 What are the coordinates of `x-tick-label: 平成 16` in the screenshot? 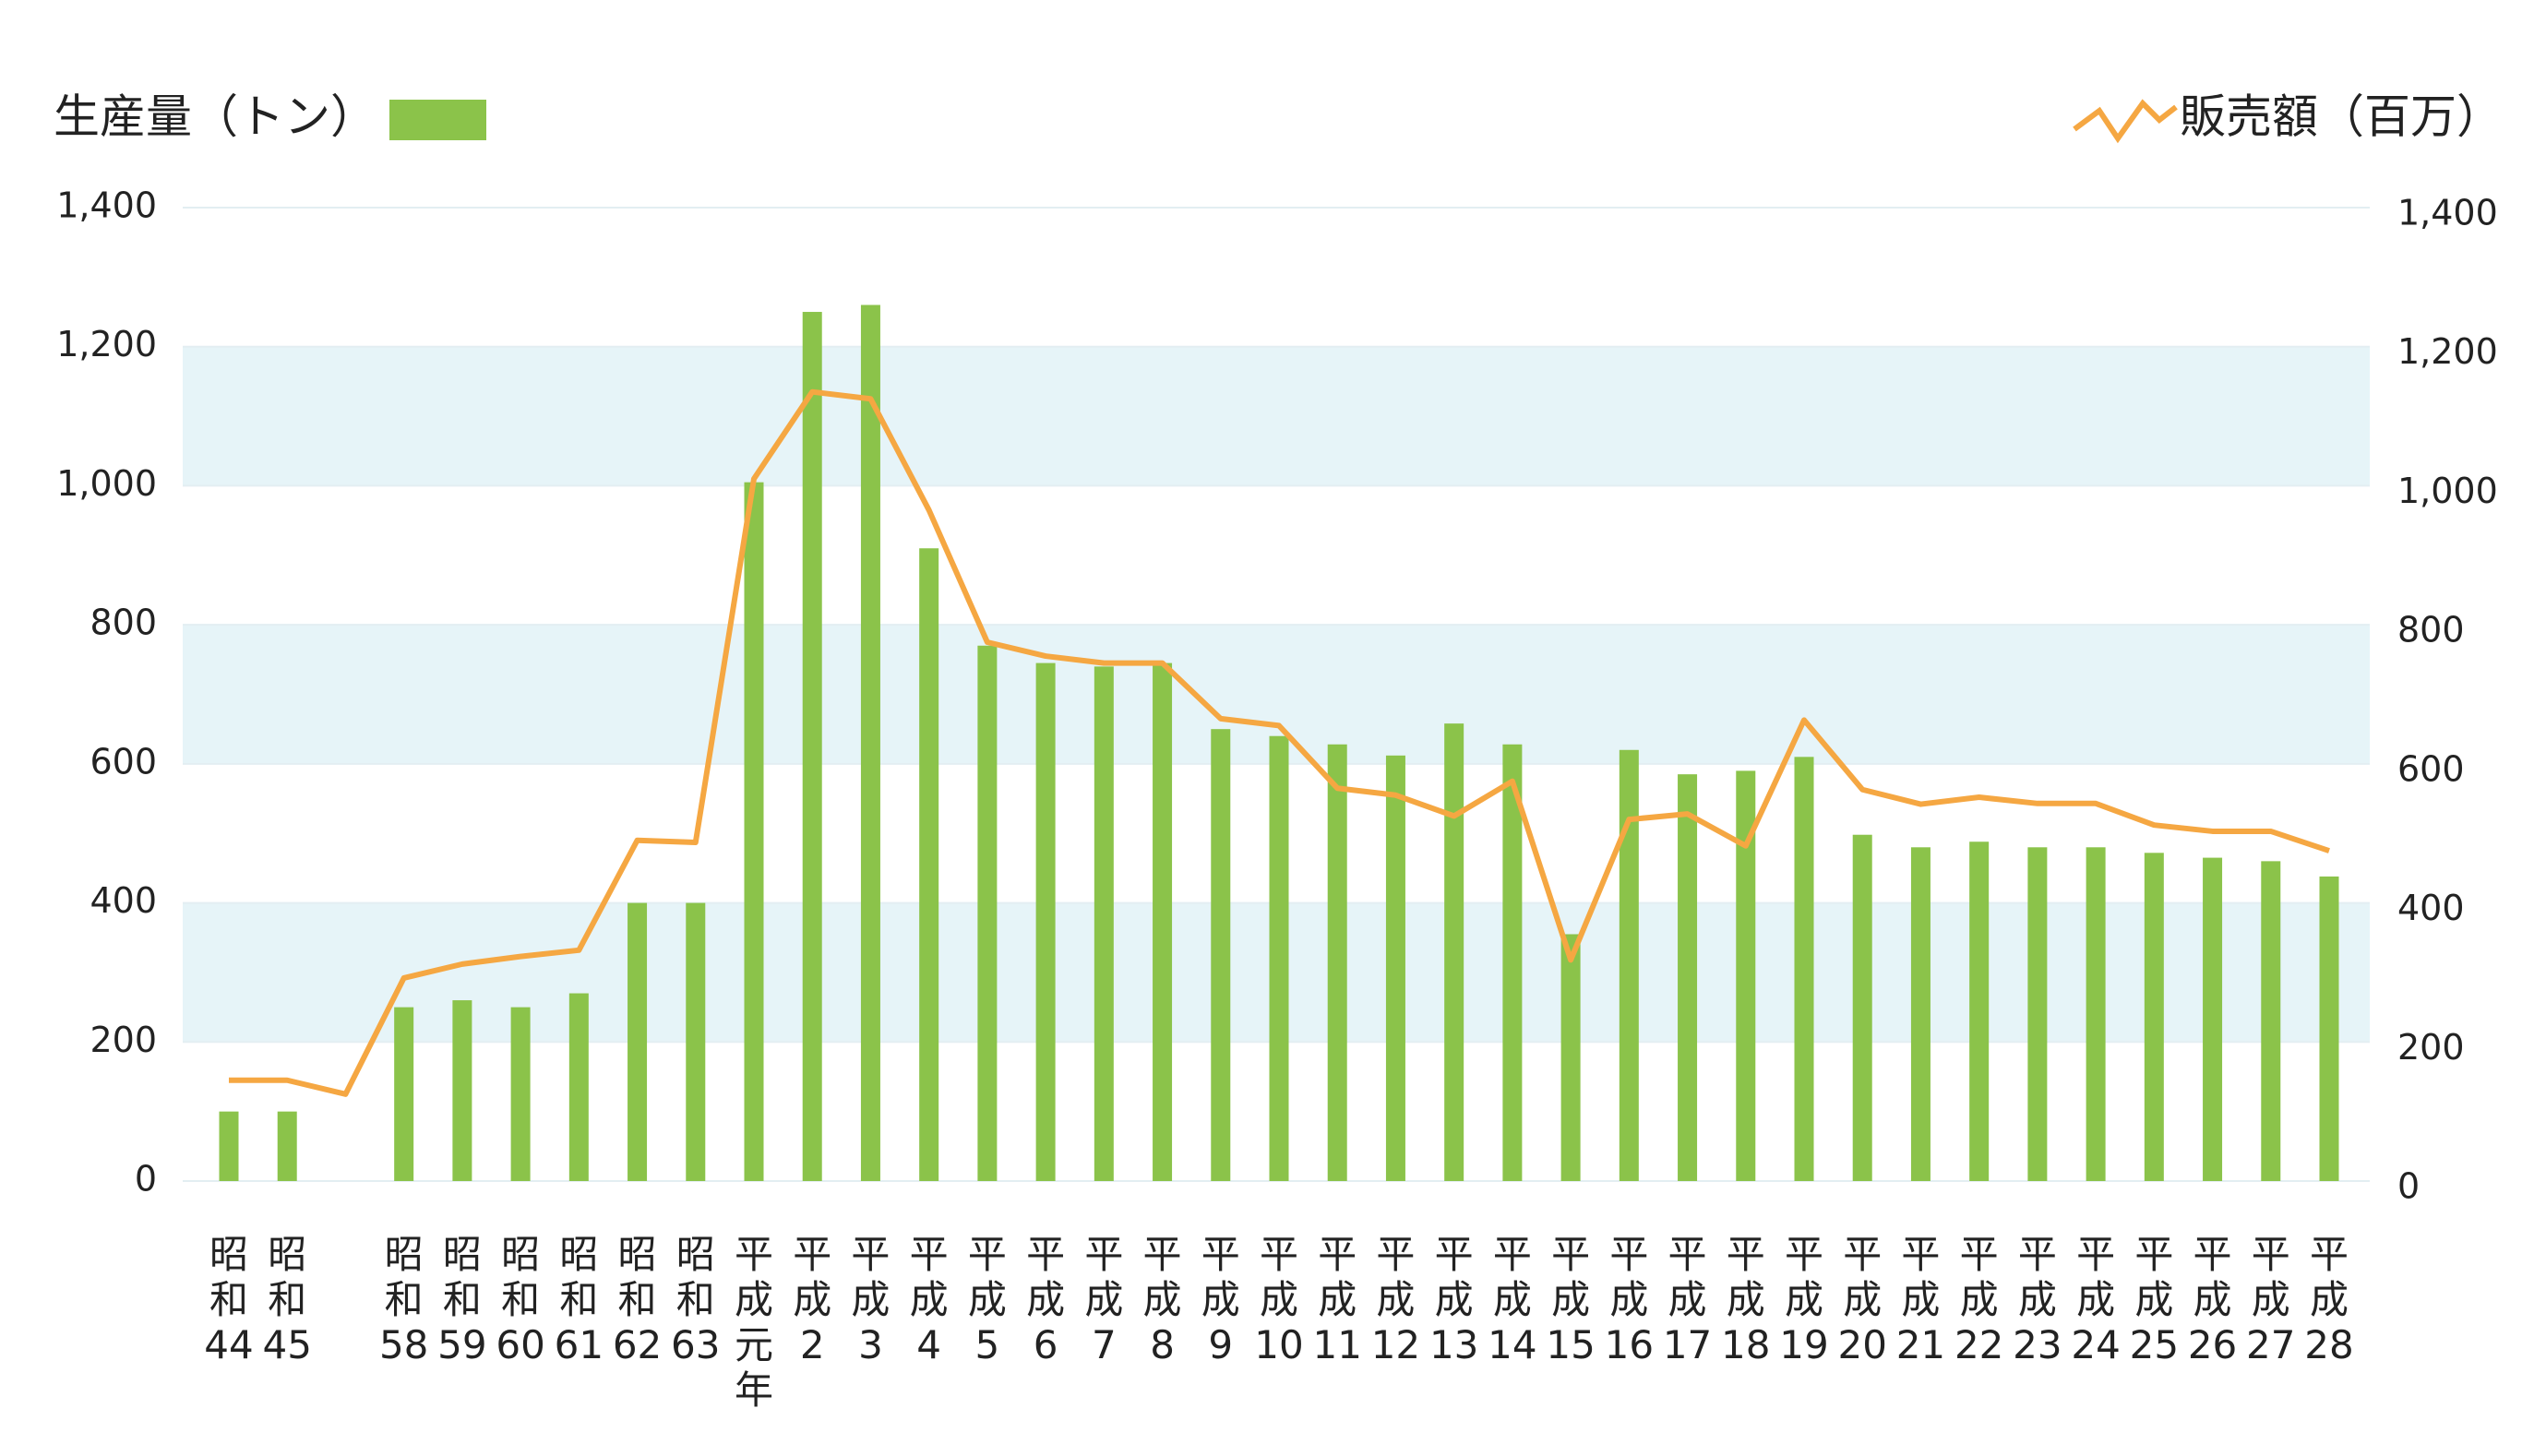 It's located at (1629, 1299).